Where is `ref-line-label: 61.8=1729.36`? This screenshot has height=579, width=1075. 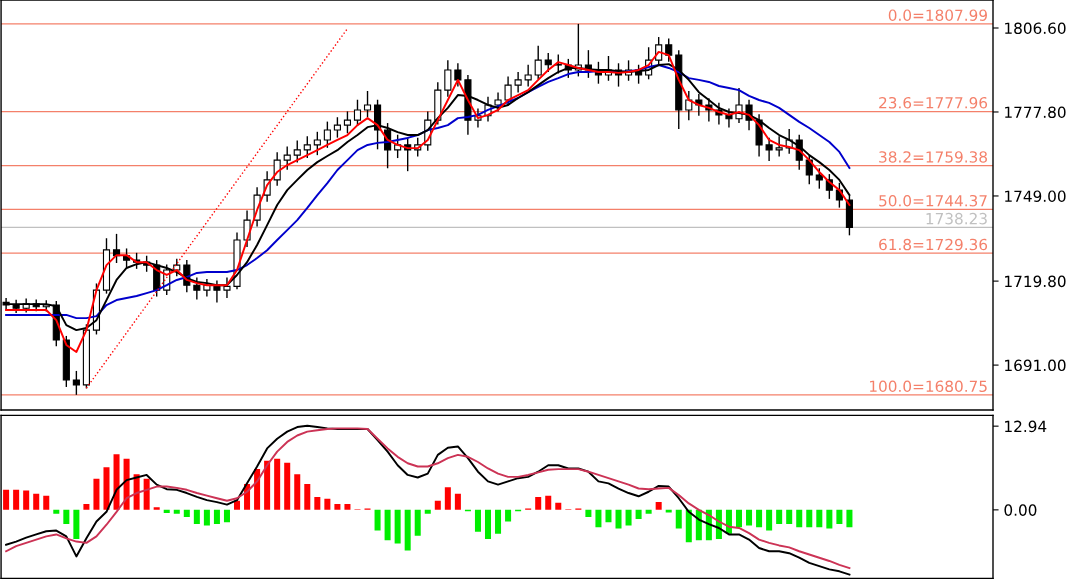
ref-line-label: 61.8=1729.36 is located at coordinates (933, 244).